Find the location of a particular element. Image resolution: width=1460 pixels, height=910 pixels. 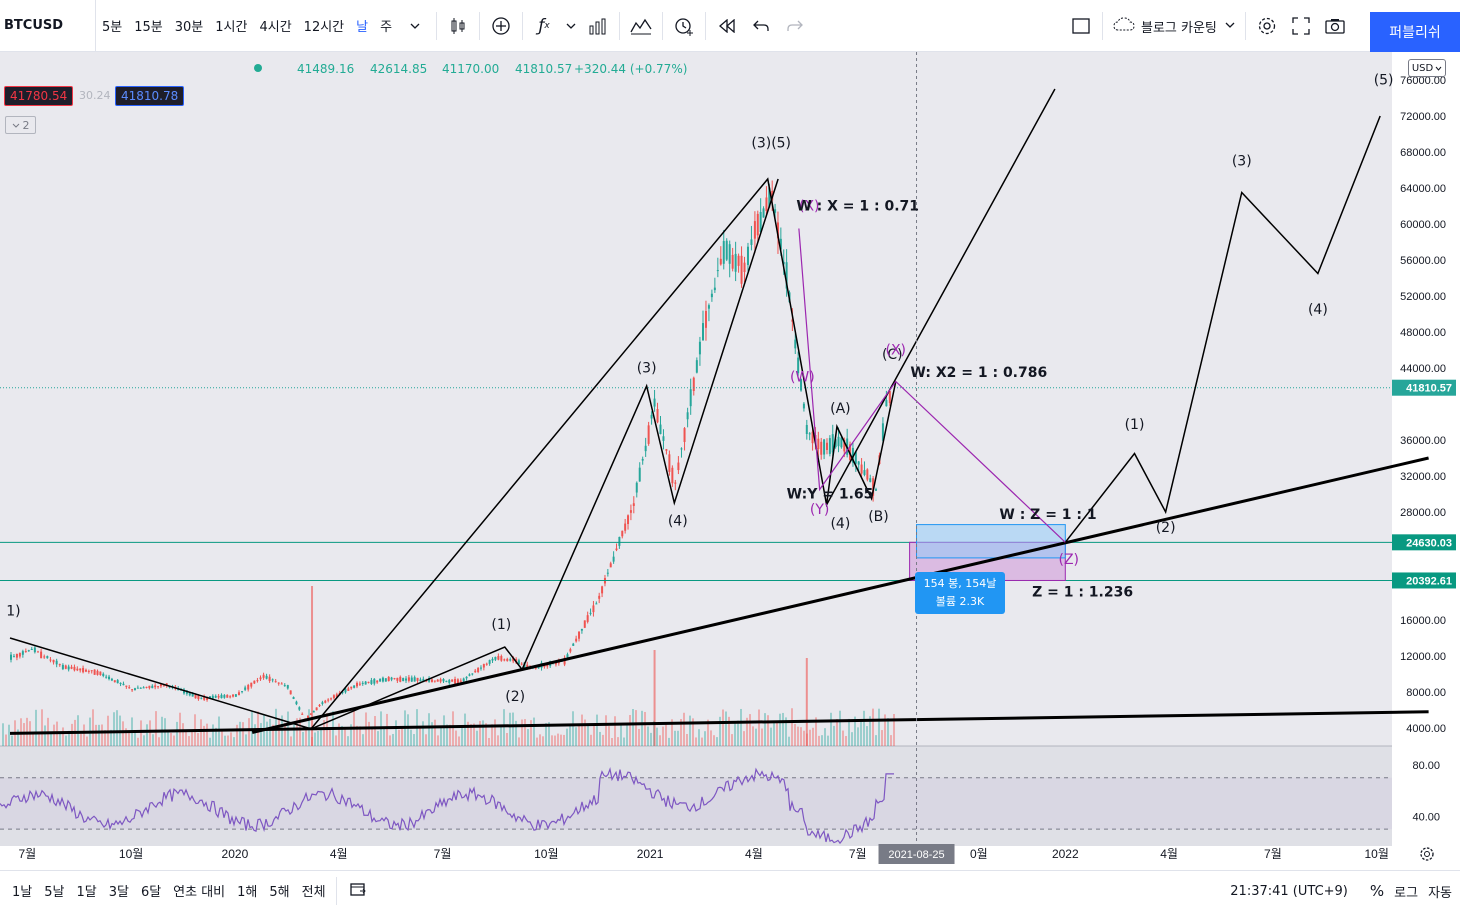

indicator-toggle-button: 2 is located at coordinates (20, 125).